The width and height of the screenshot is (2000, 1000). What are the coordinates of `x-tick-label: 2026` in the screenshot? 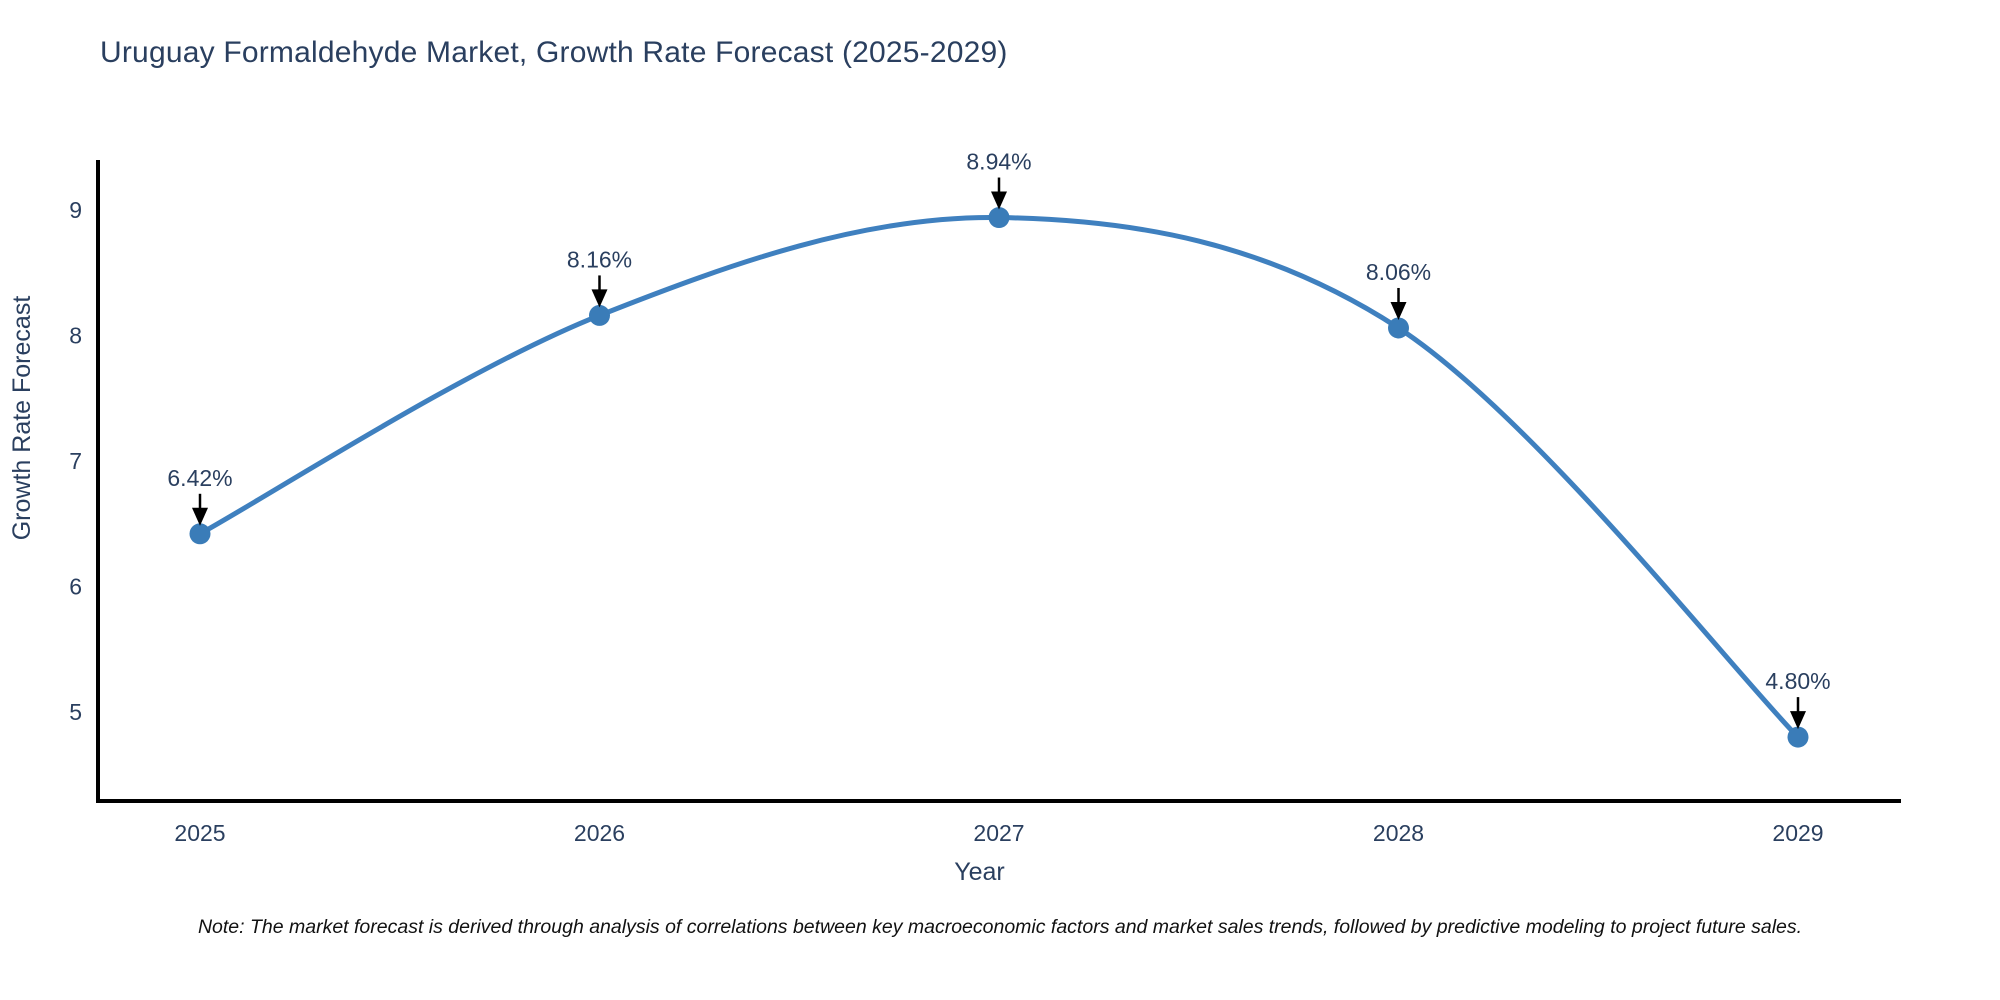 It's located at (599, 833).